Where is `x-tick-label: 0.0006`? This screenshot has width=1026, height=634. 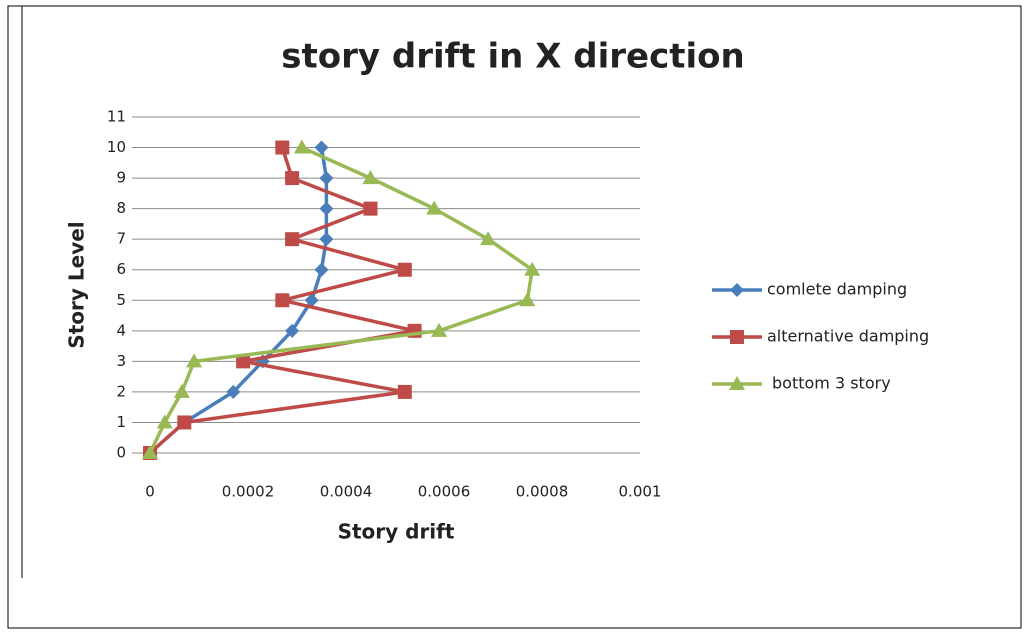
x-tick-label: 0.0006 is located at coordinates (444, 492).